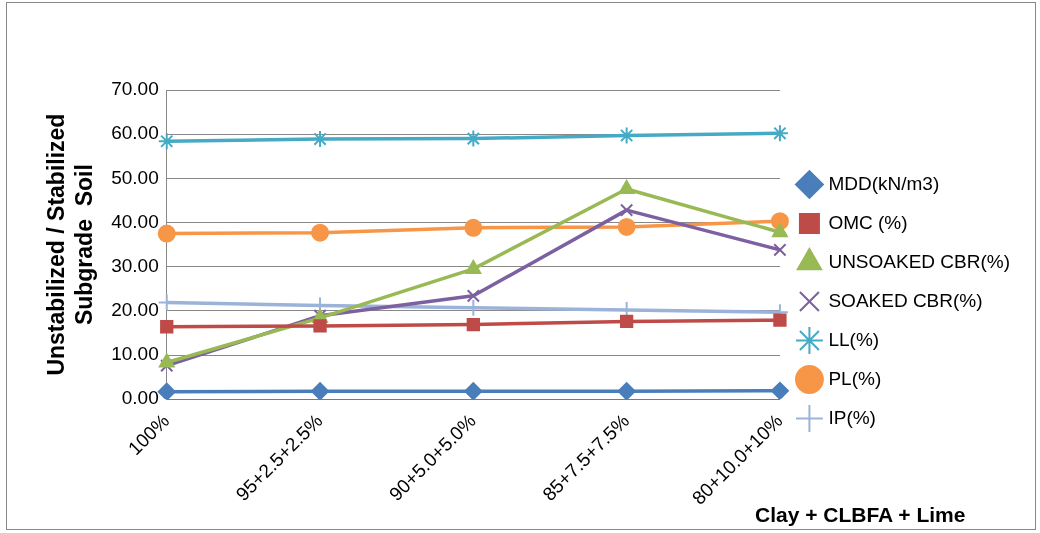  Describe the element at coordinates (135, 177) in the screenshot. I see `y-tick-label: 50.00` at that location.